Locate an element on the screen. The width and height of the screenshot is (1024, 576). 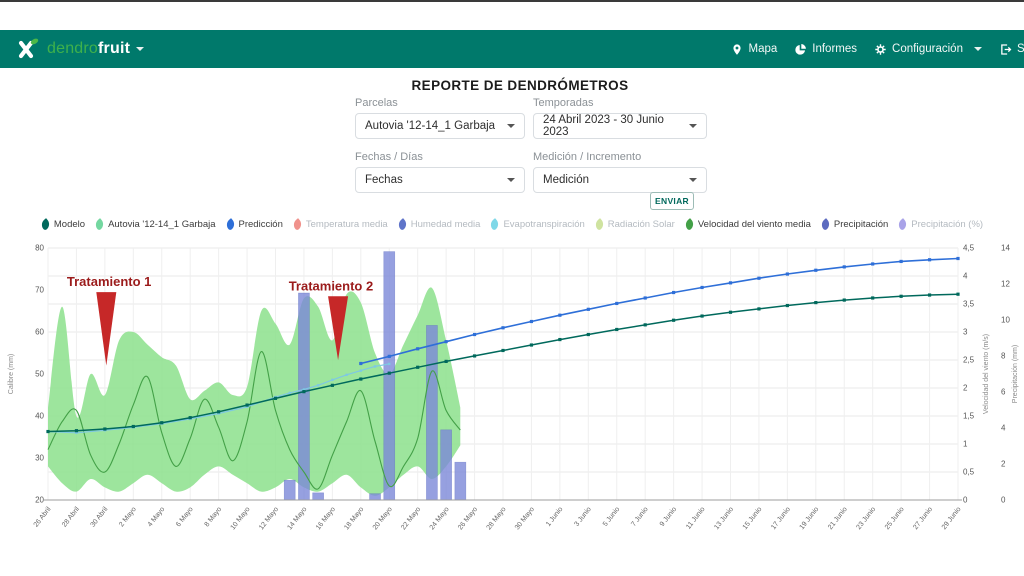
nav-item-configuracion: Configuración is located at coordinates (928, 49).